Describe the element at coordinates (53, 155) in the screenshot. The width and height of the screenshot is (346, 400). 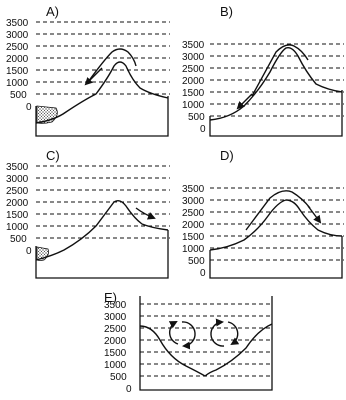
I see `panel-label: C)` at that location.